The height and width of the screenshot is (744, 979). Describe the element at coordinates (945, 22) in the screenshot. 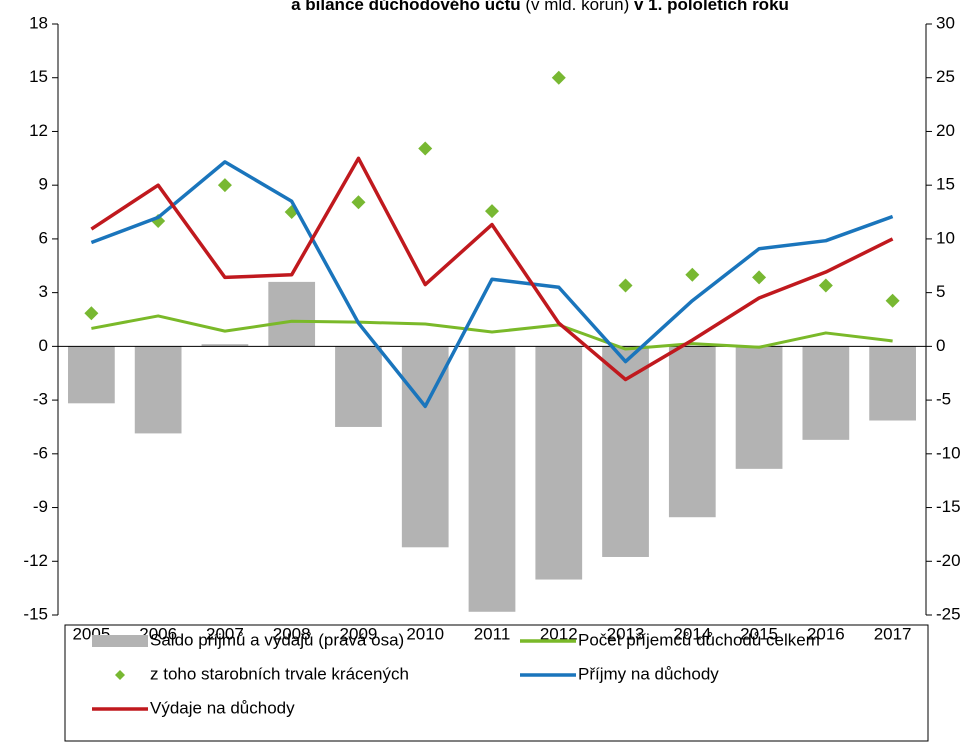

I see `y2-tick-label: 30` at that location.